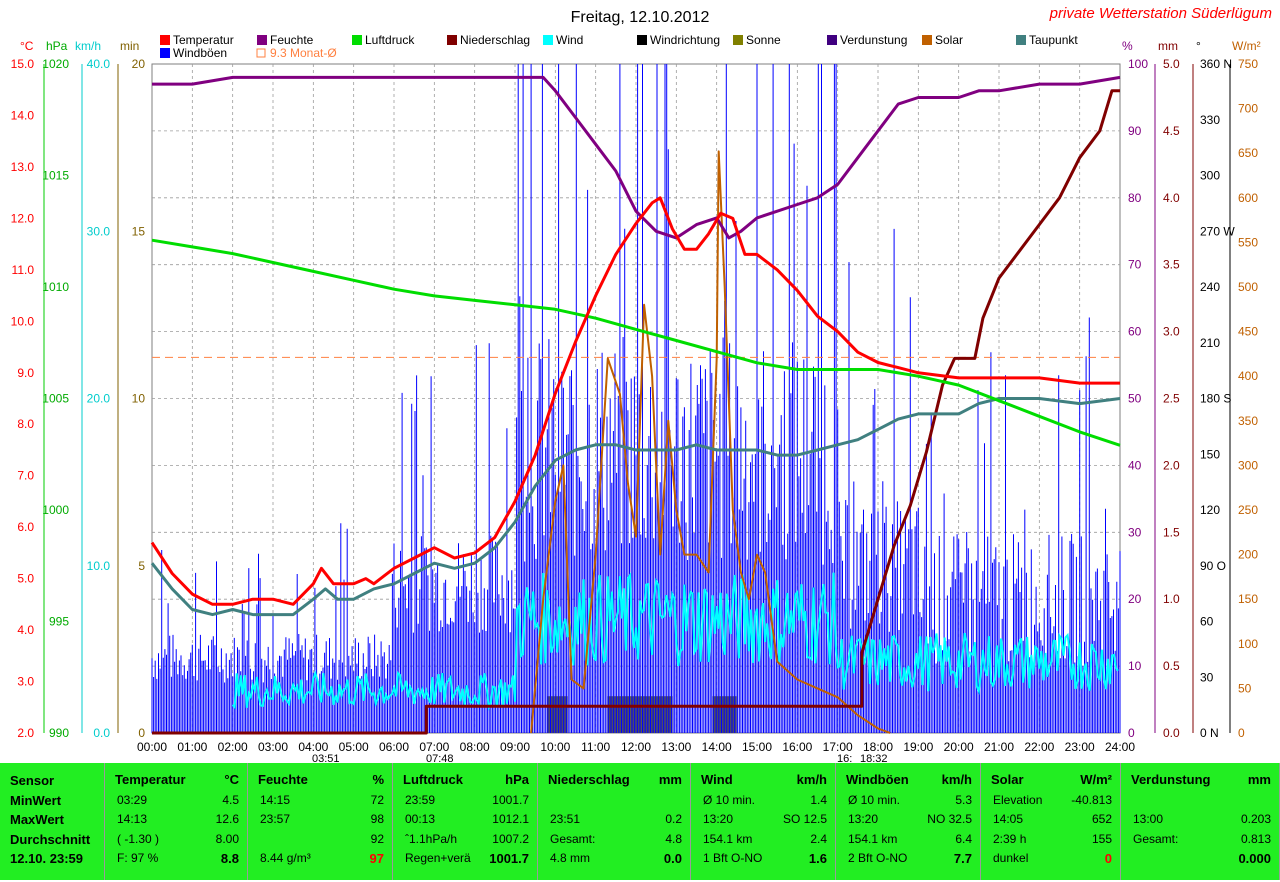  What do you see at coordinates (1209, 733) in the screenshot?
I see `y-tick-dir: 0 N` at bounding box center [1209, 733].